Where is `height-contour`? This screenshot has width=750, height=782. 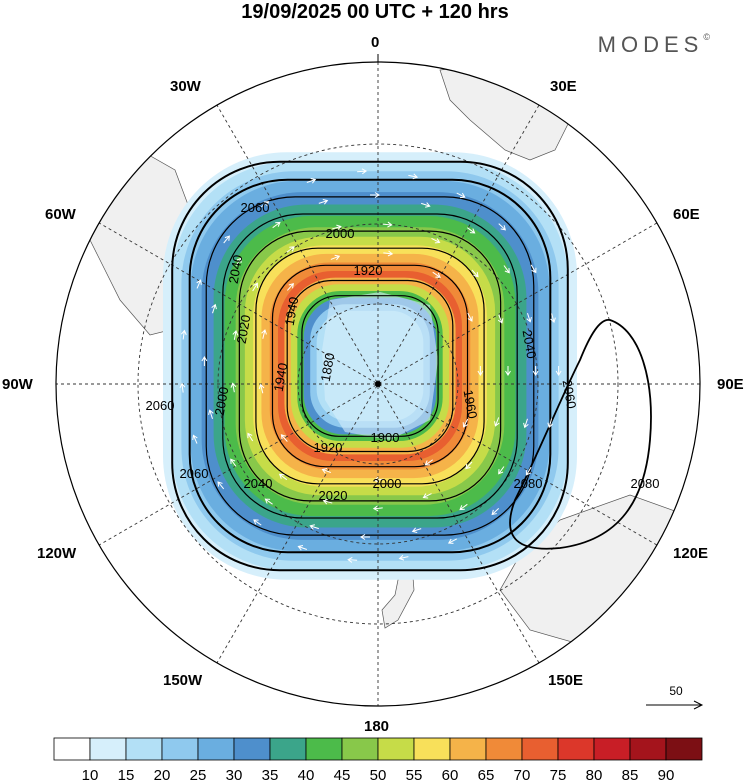
height-contour is located at coordinates (370, 366).